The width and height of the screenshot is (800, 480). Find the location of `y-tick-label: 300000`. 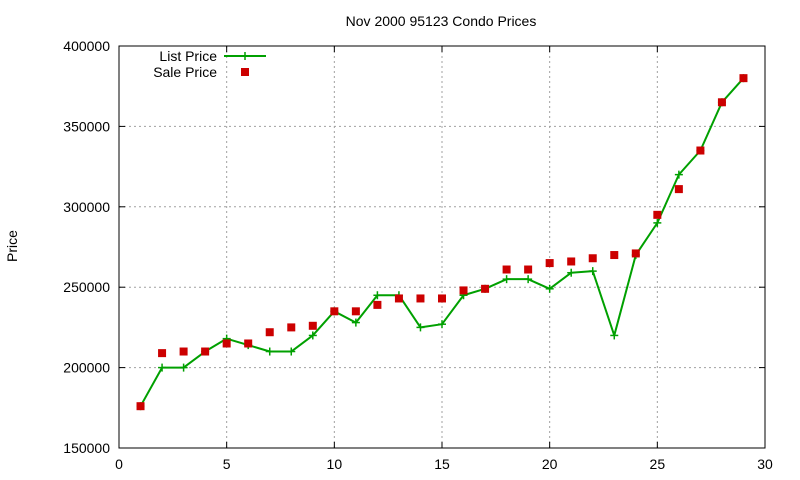

y-tick-label: 300000 is located at coordinates (86, 207).